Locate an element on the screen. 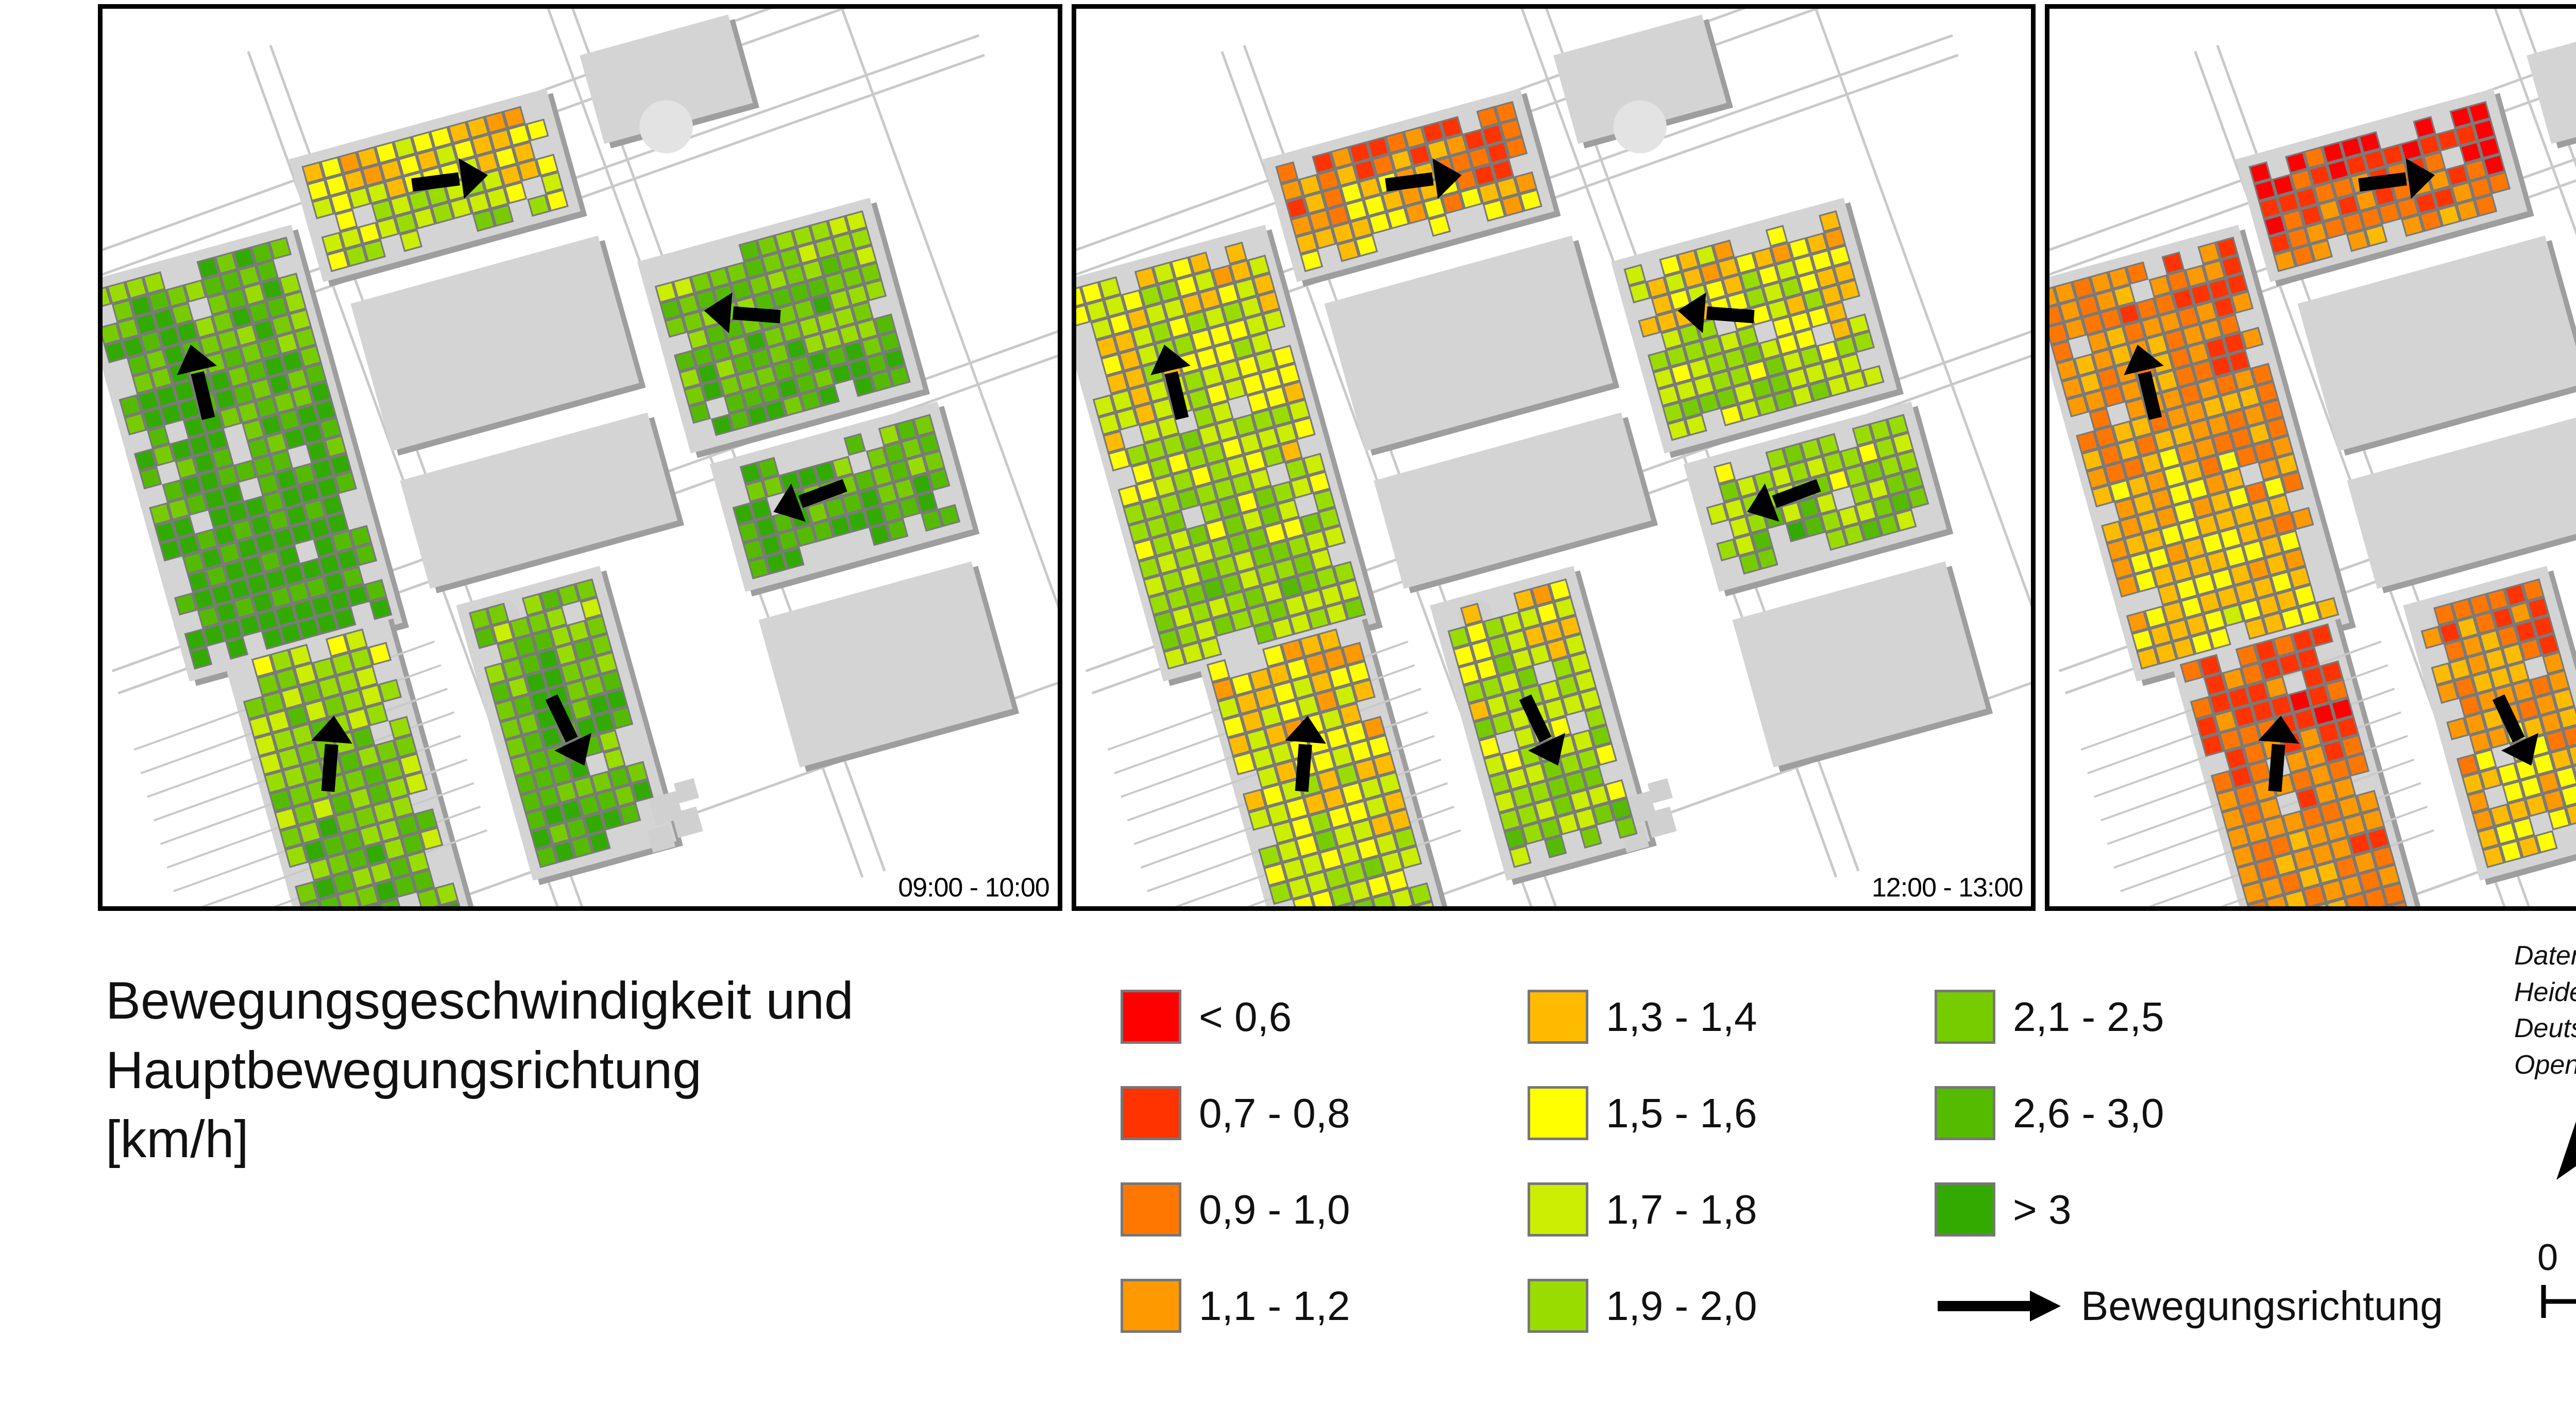 This screenshot has height=1422, width=2576. legend-item: 1,3 - 1,4 is located at coordinates (1731, 1017).